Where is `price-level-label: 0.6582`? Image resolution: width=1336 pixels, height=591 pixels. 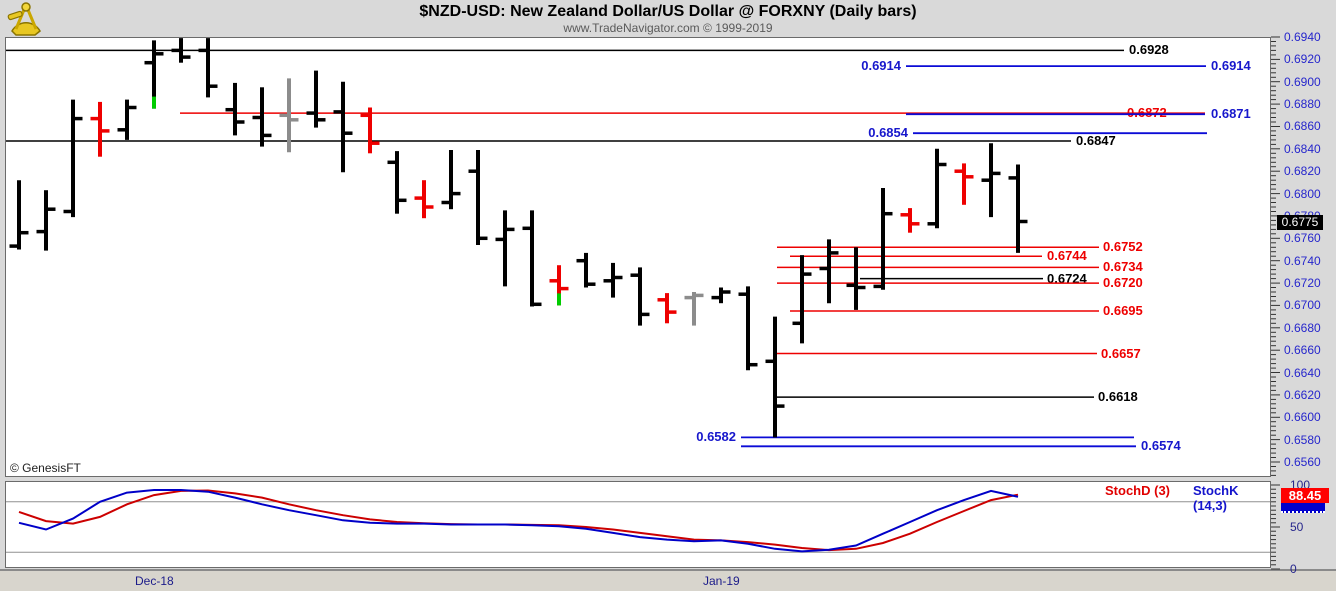
price-level-label: 0.6582 is located at coordinates (716, 436).